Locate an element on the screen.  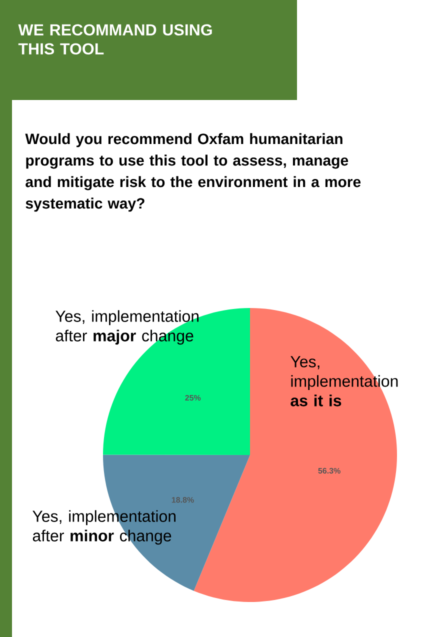
data-label: 18.8% is located at coordinates (183, 500).